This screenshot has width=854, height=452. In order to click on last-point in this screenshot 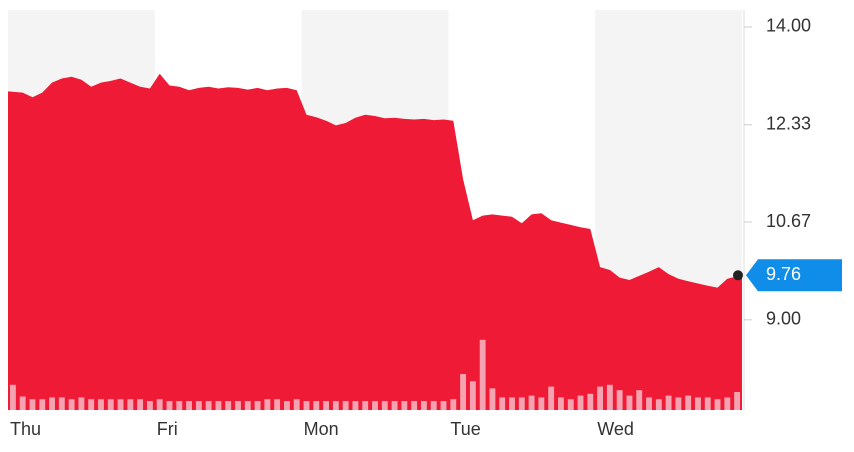, I will do `click(738, 275)`.